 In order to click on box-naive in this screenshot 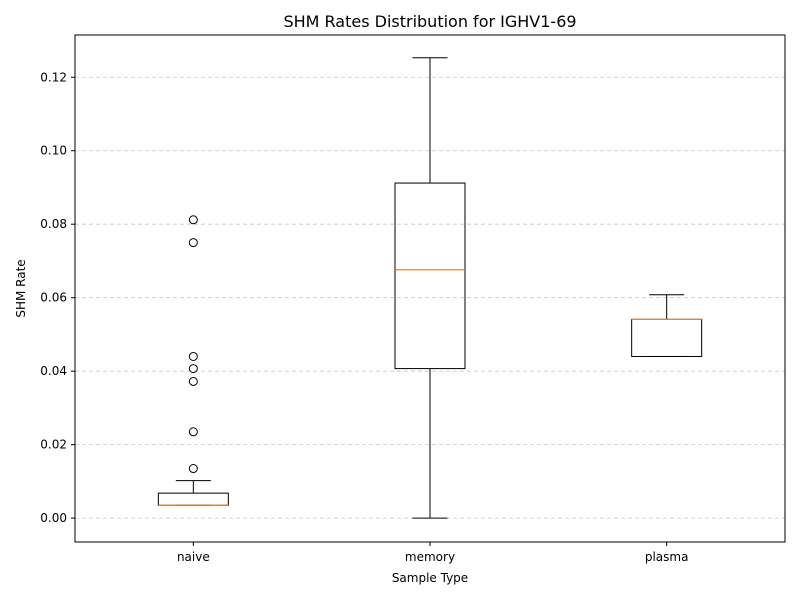, I will do `click(193, 360)`.